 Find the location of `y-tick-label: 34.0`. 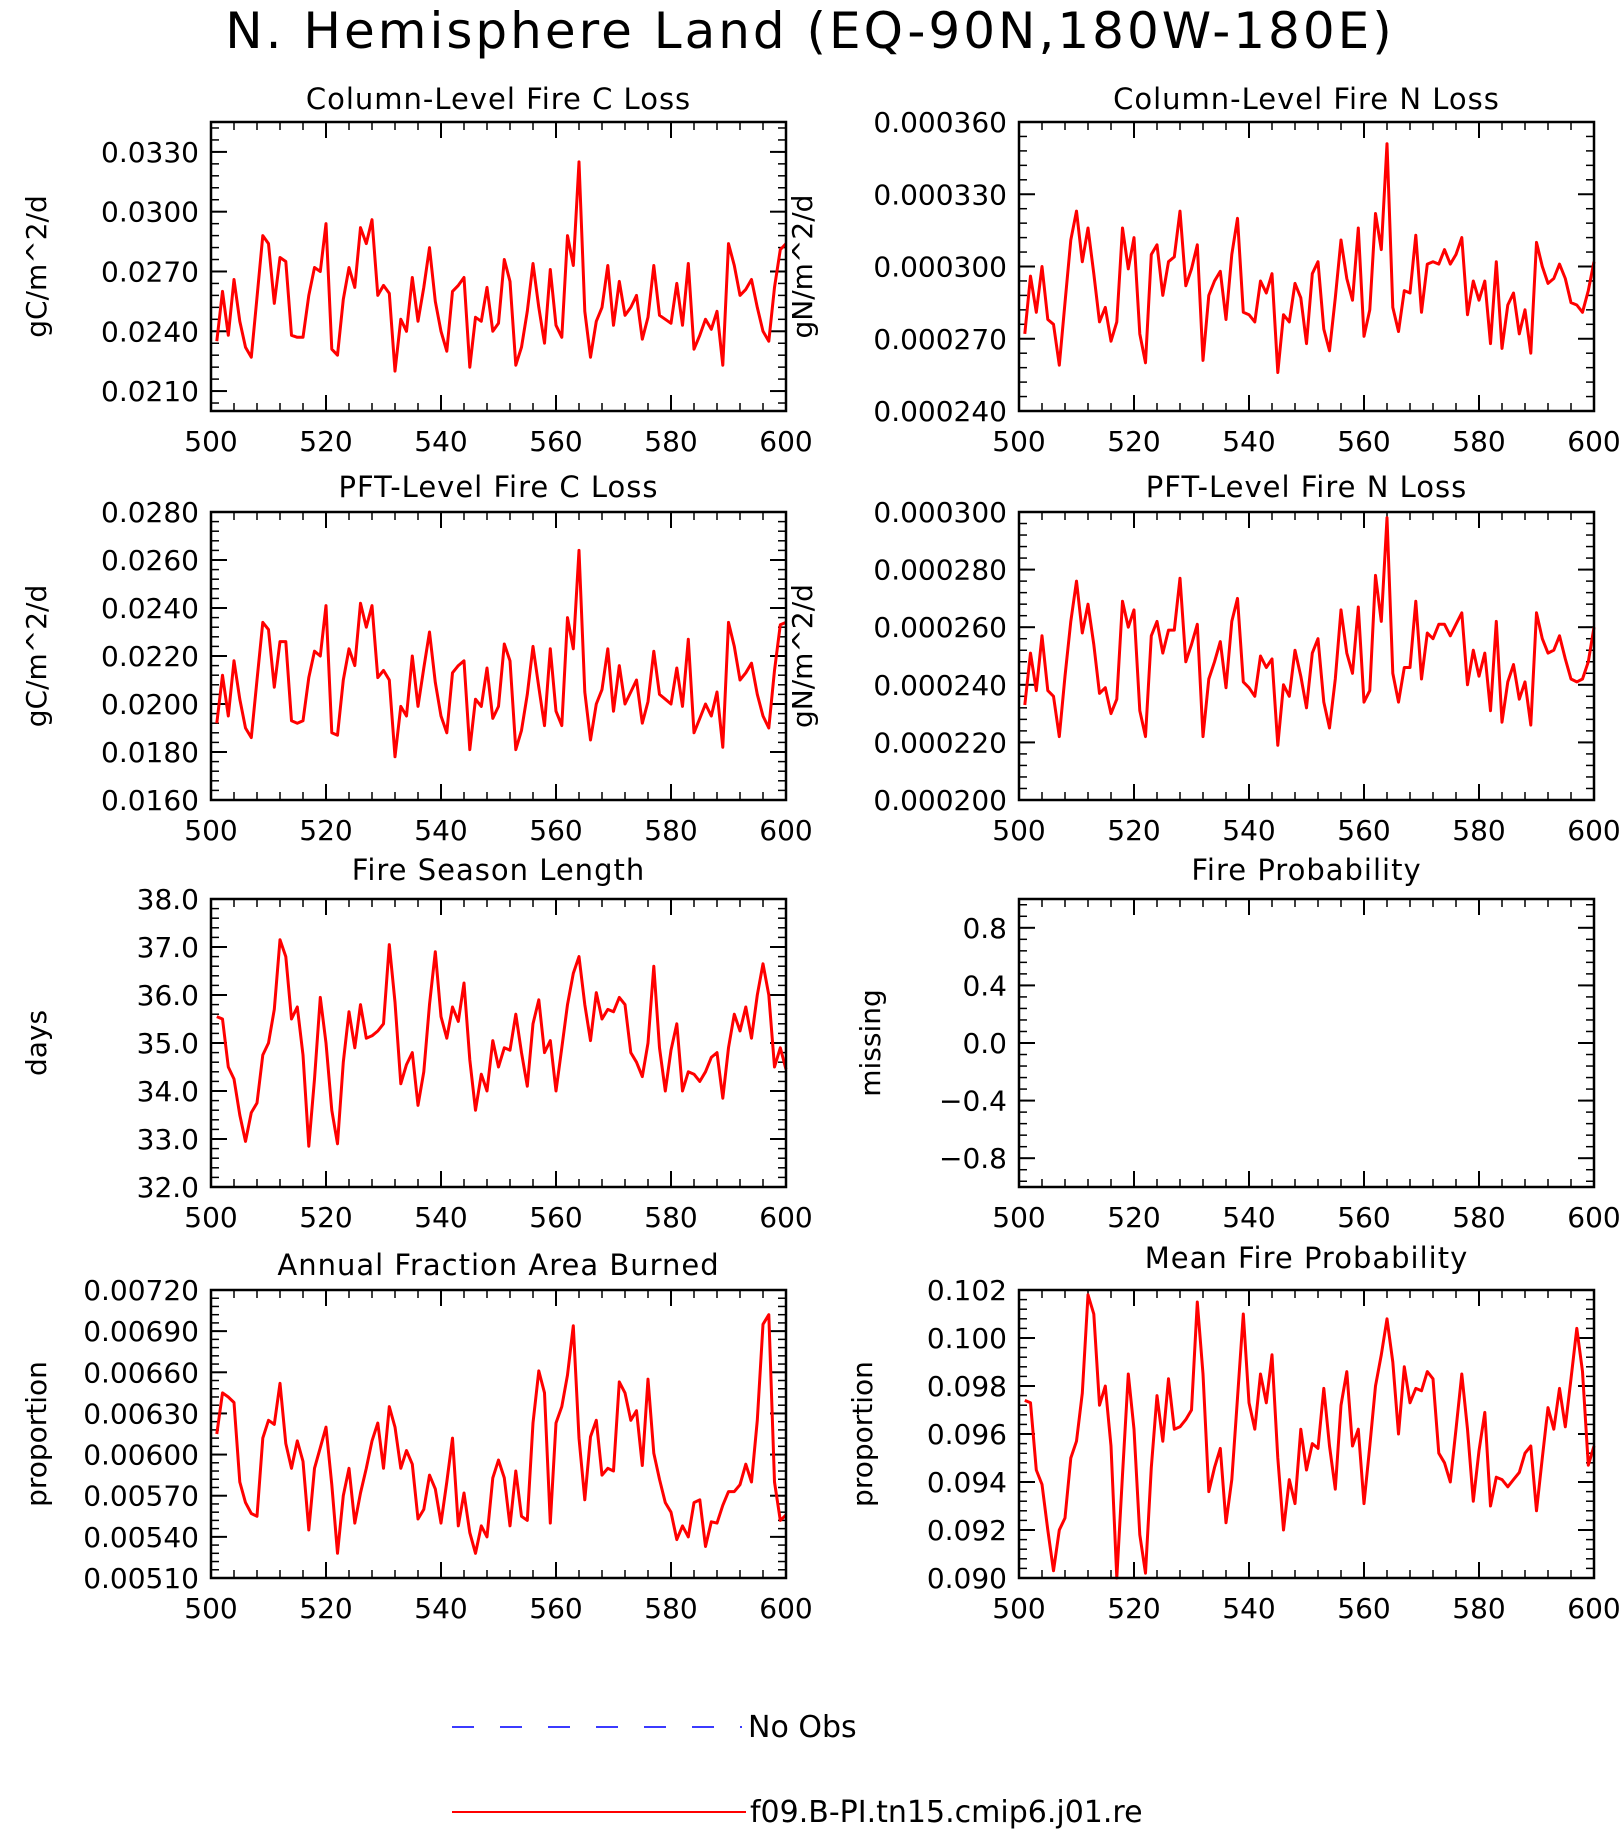

y-tick-label: 34.0 is located at coordinates (168, 1091).